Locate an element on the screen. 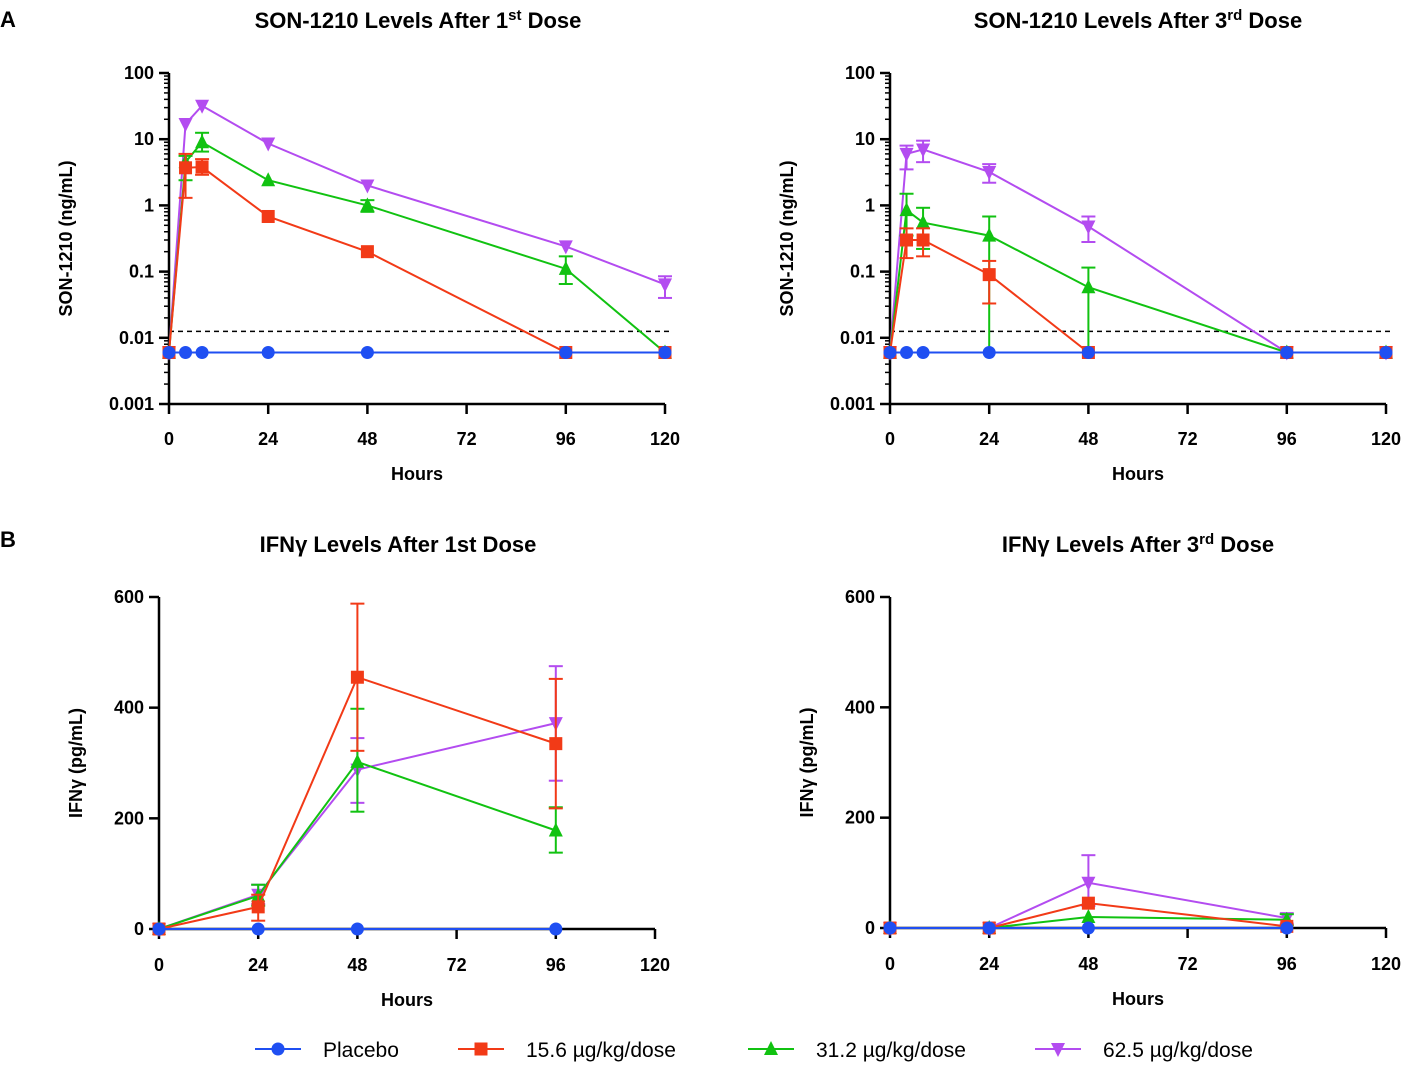 The image size is (1410, 1068). y-tick-label: 400 is located at coordinates (860, 707).